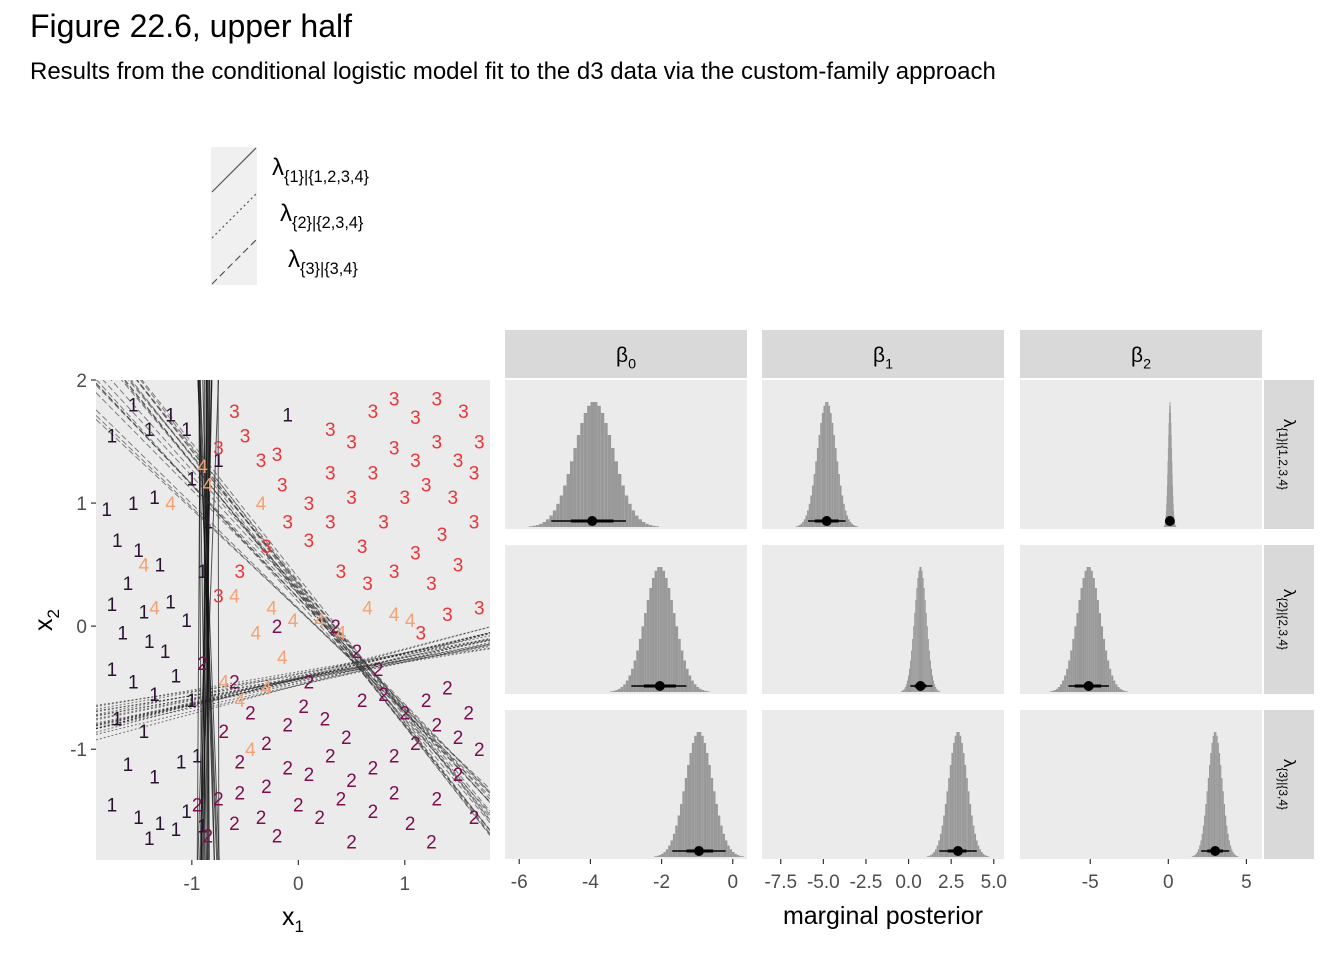 This screenshot has width=1344, height=960. I want to click on column-strip-label-2: β2, so click(1141, 358).